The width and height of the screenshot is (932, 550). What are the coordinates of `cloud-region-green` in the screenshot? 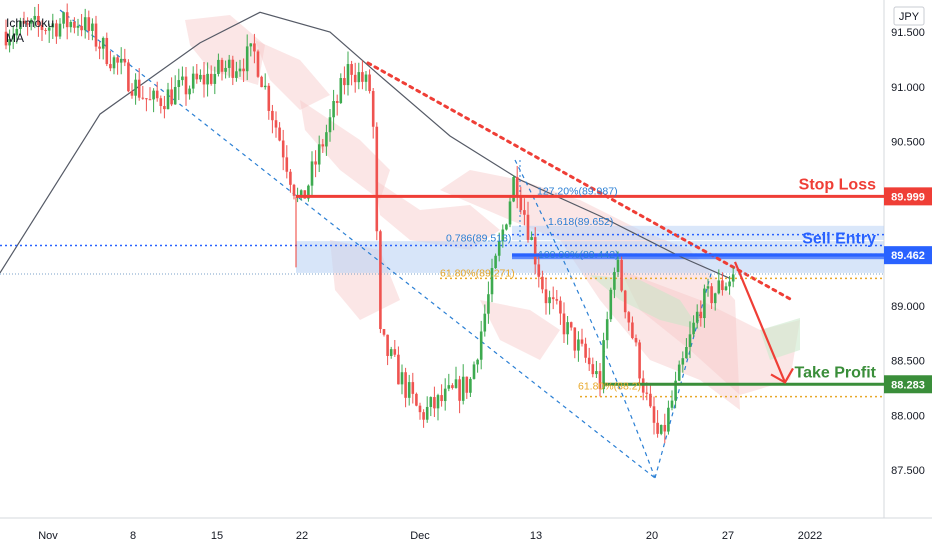 It's located at (645, 302).